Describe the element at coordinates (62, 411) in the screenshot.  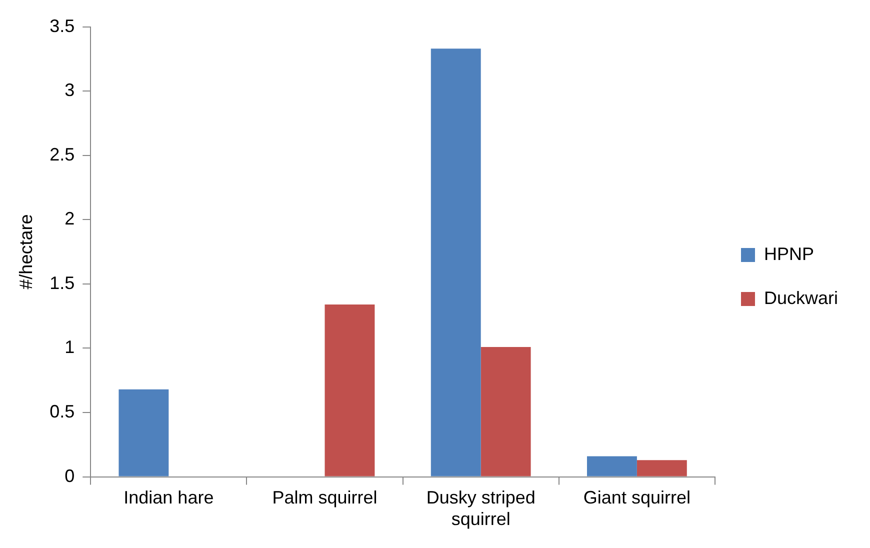
I see `y-tick-label: 0.5` at that location.